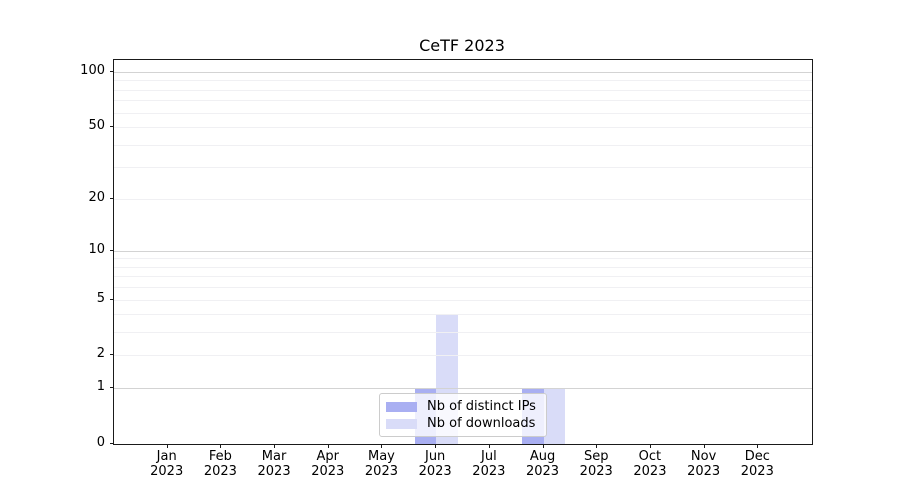 The image size is (900, 500). I want to click on x-tick-month-jun: Jun, so click(435, 456).